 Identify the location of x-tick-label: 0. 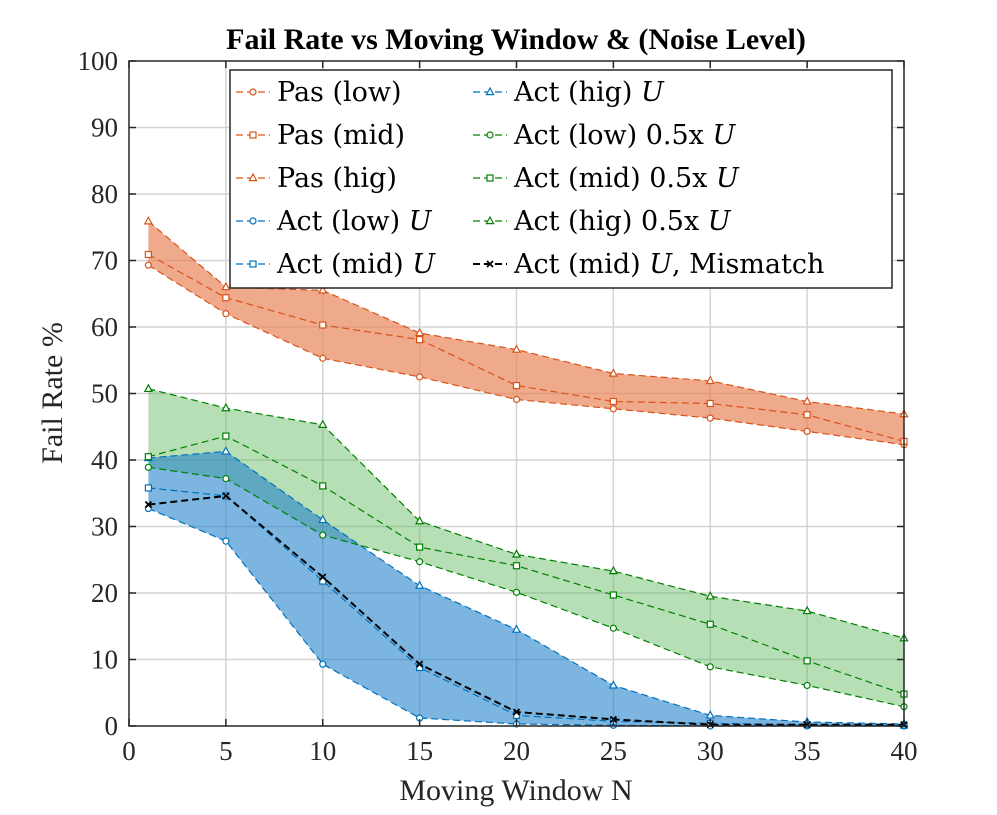
(129, 751).